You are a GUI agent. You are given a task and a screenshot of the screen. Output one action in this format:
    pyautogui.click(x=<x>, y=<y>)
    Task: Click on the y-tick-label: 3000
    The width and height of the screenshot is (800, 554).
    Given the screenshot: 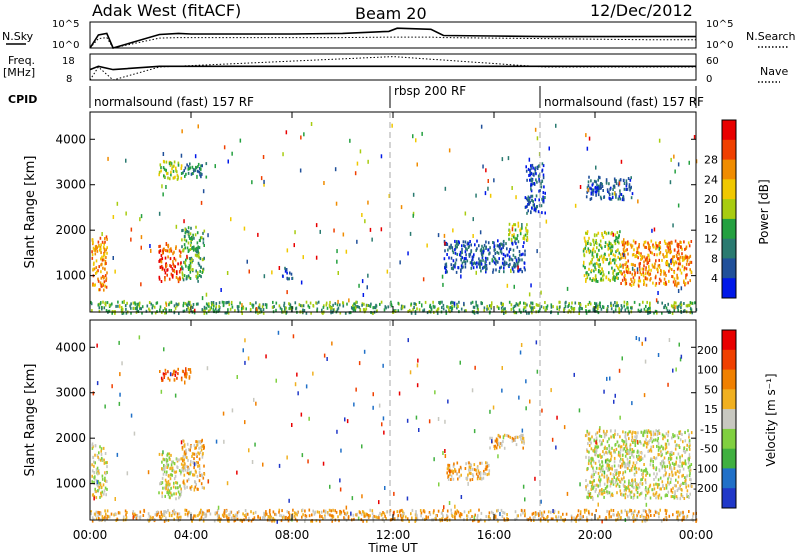 What is the action you would take?
    pyautogui.click(x=70, y=393)
    